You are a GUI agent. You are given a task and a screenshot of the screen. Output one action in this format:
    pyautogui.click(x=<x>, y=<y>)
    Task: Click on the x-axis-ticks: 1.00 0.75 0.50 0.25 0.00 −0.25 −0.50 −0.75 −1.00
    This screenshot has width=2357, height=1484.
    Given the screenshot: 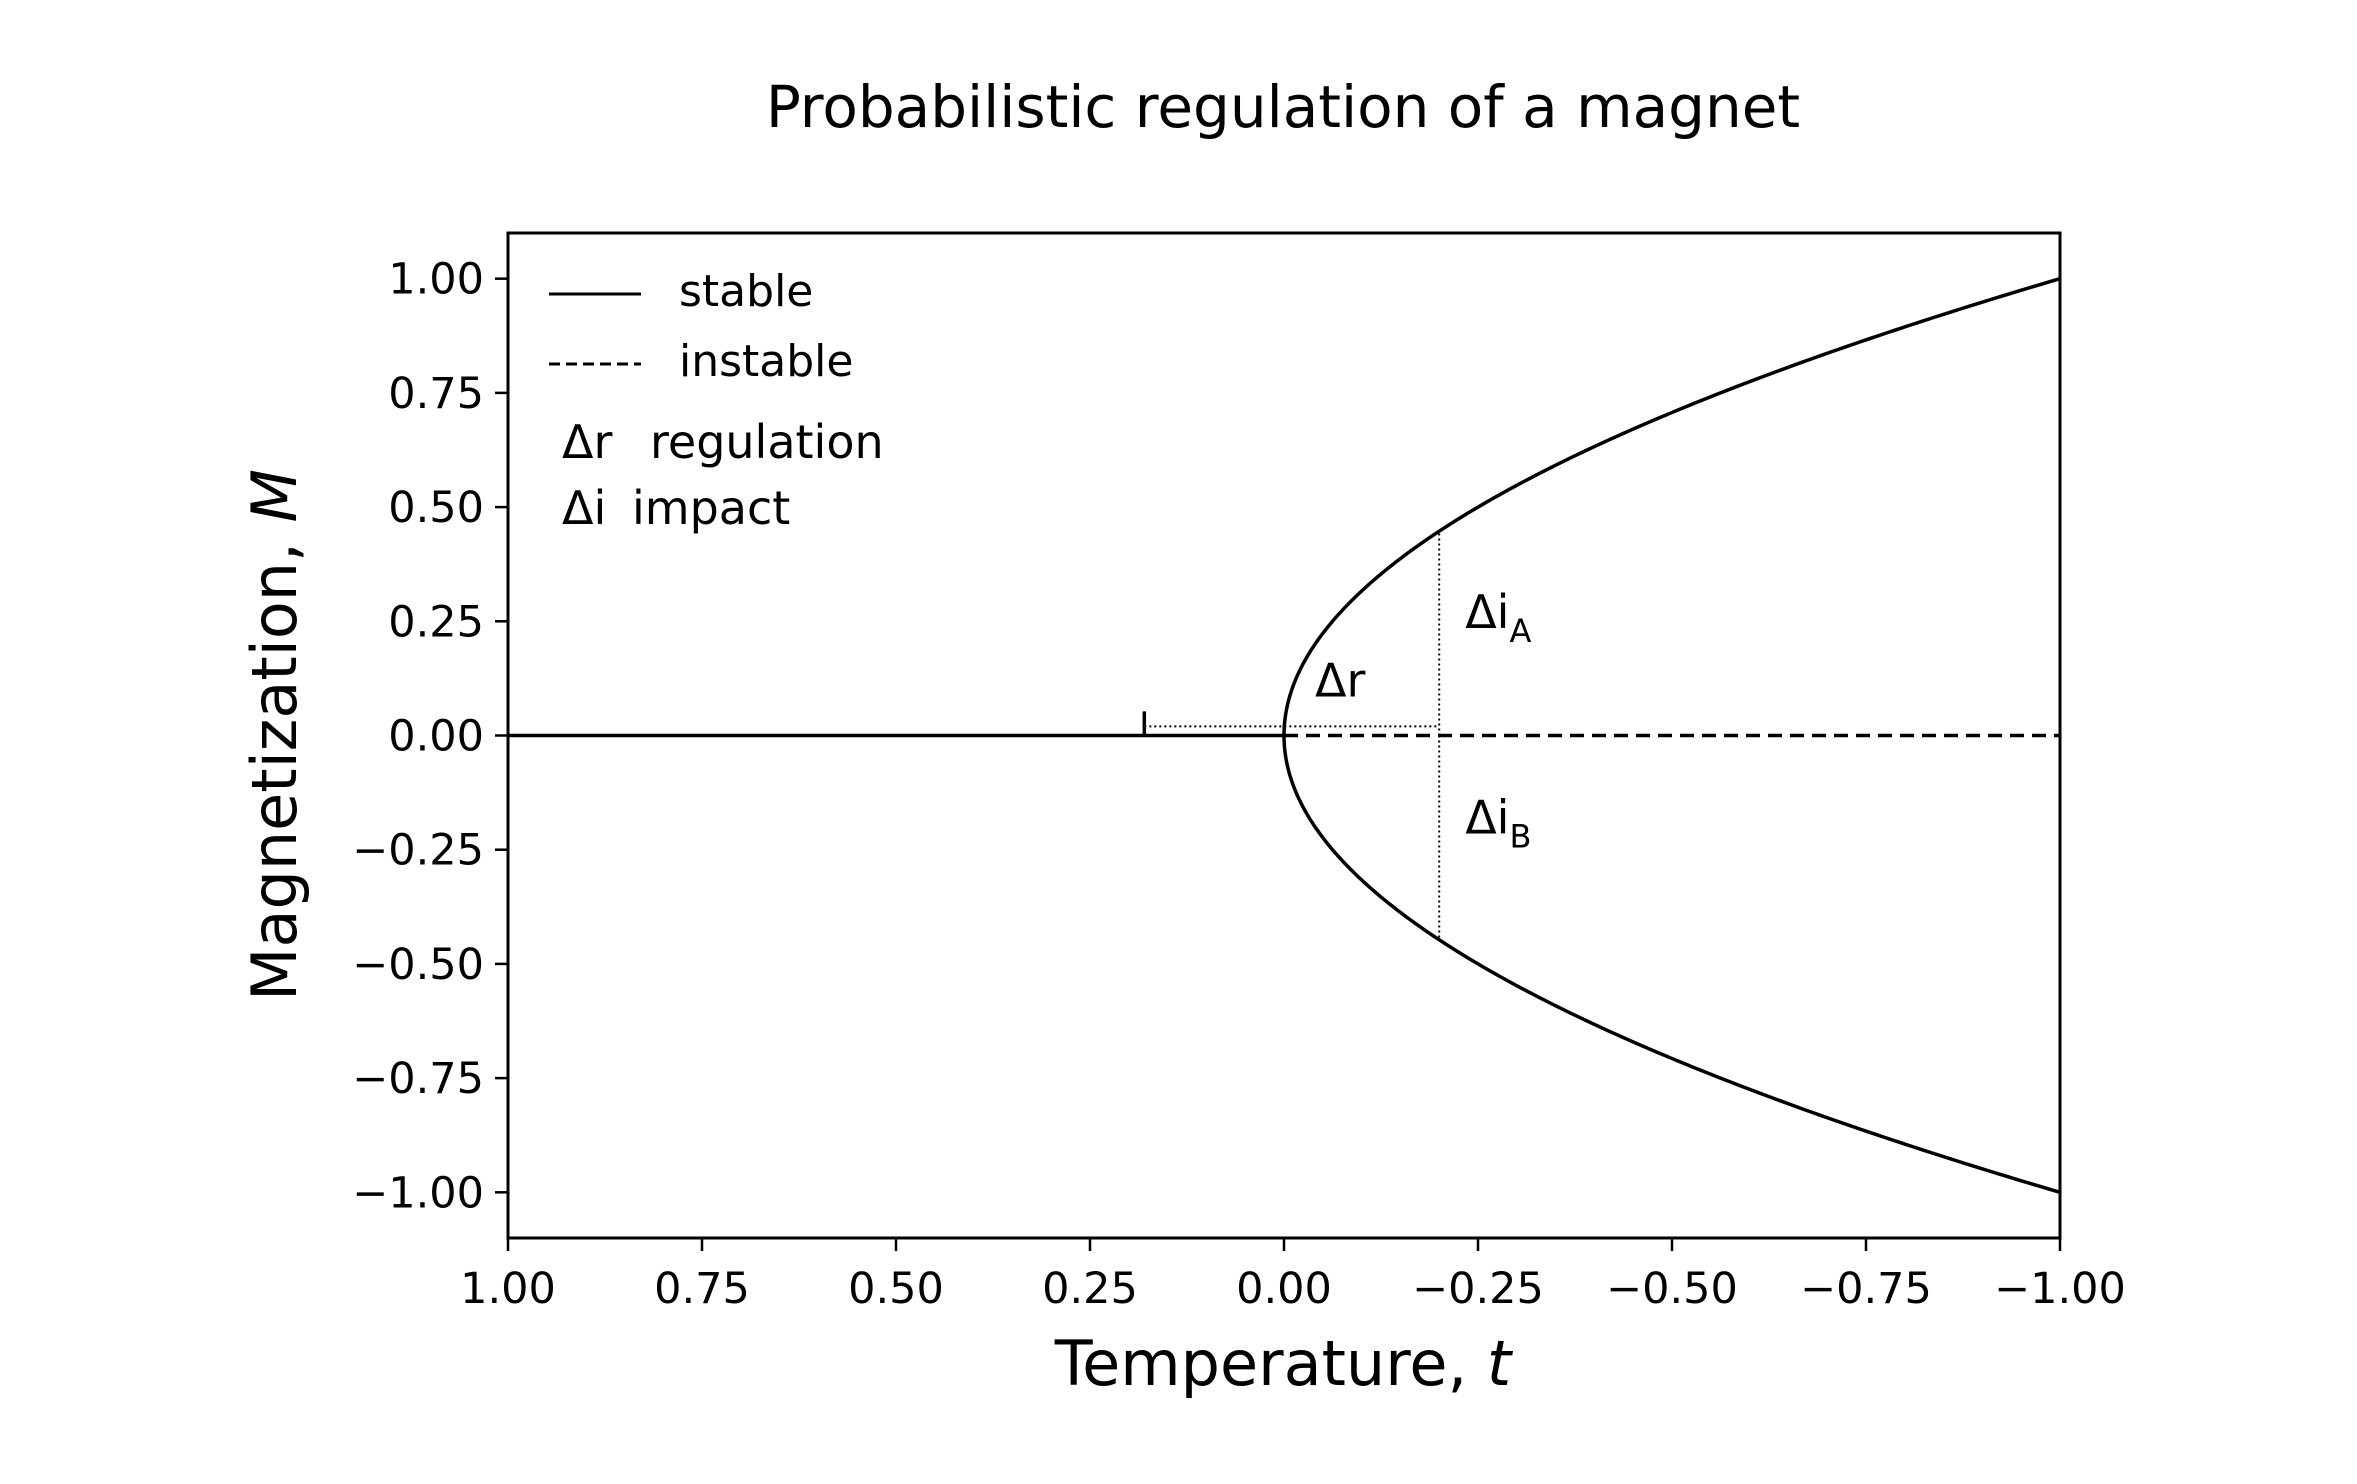 What is the action you would take?
    pyautogui.click(x=1293, y=1276)
    